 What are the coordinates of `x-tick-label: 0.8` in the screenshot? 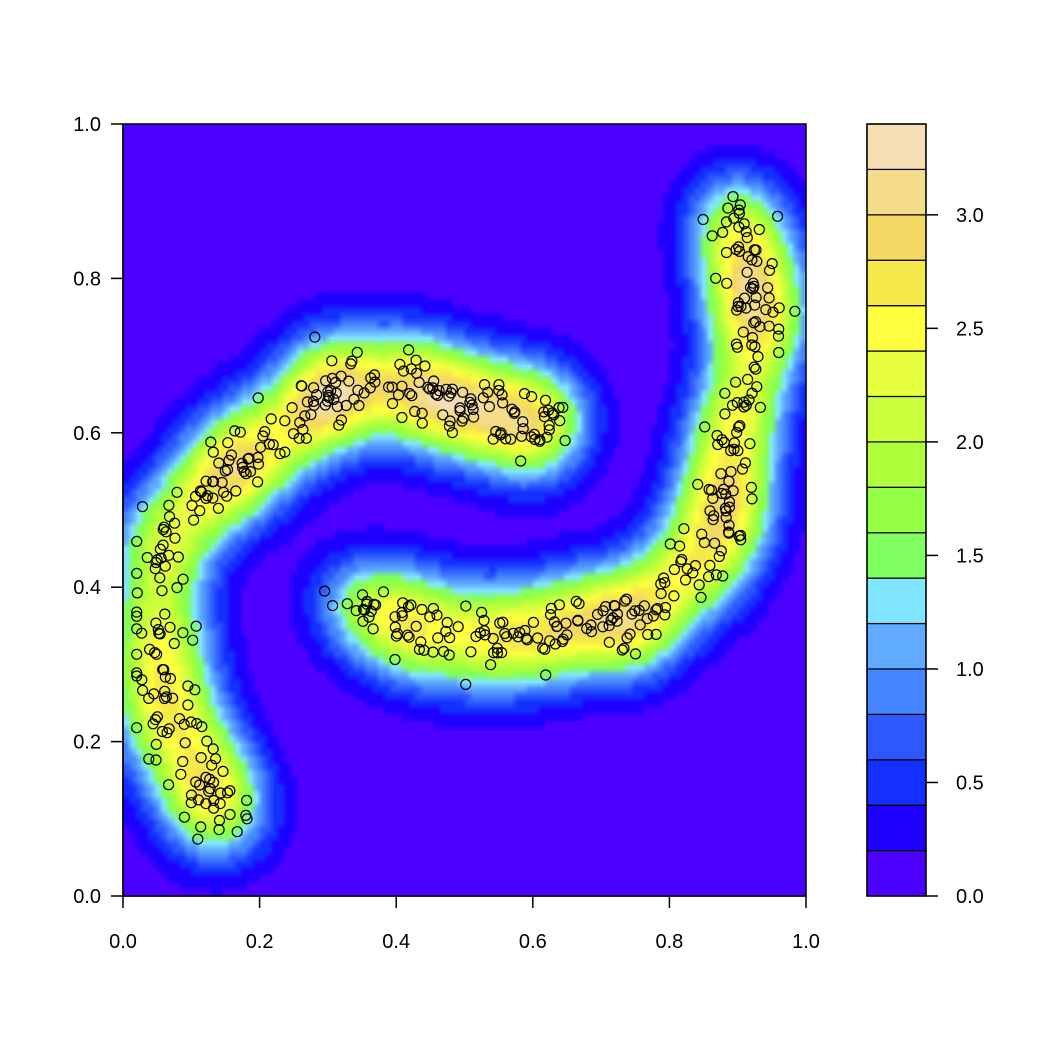 It's located at (669, 942).